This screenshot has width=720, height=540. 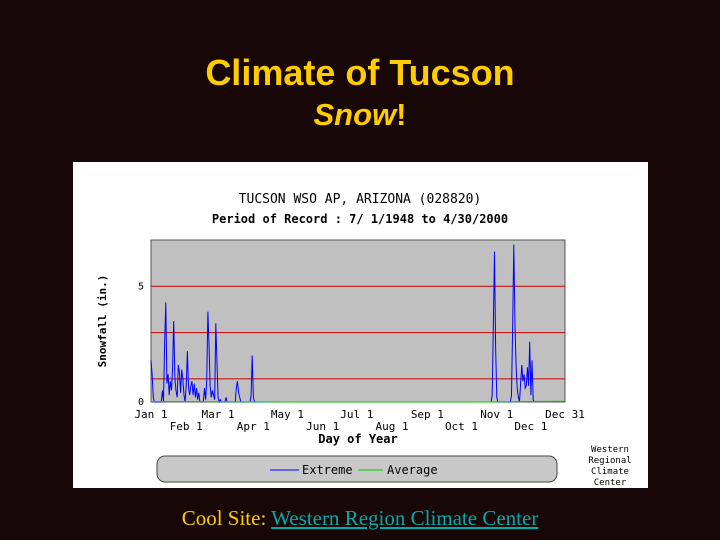 What do you see at coordinates (102, 321) in the screenshot?
I see `y-axis-label: Snowfall (in.)` at bounding box center [102, 321].